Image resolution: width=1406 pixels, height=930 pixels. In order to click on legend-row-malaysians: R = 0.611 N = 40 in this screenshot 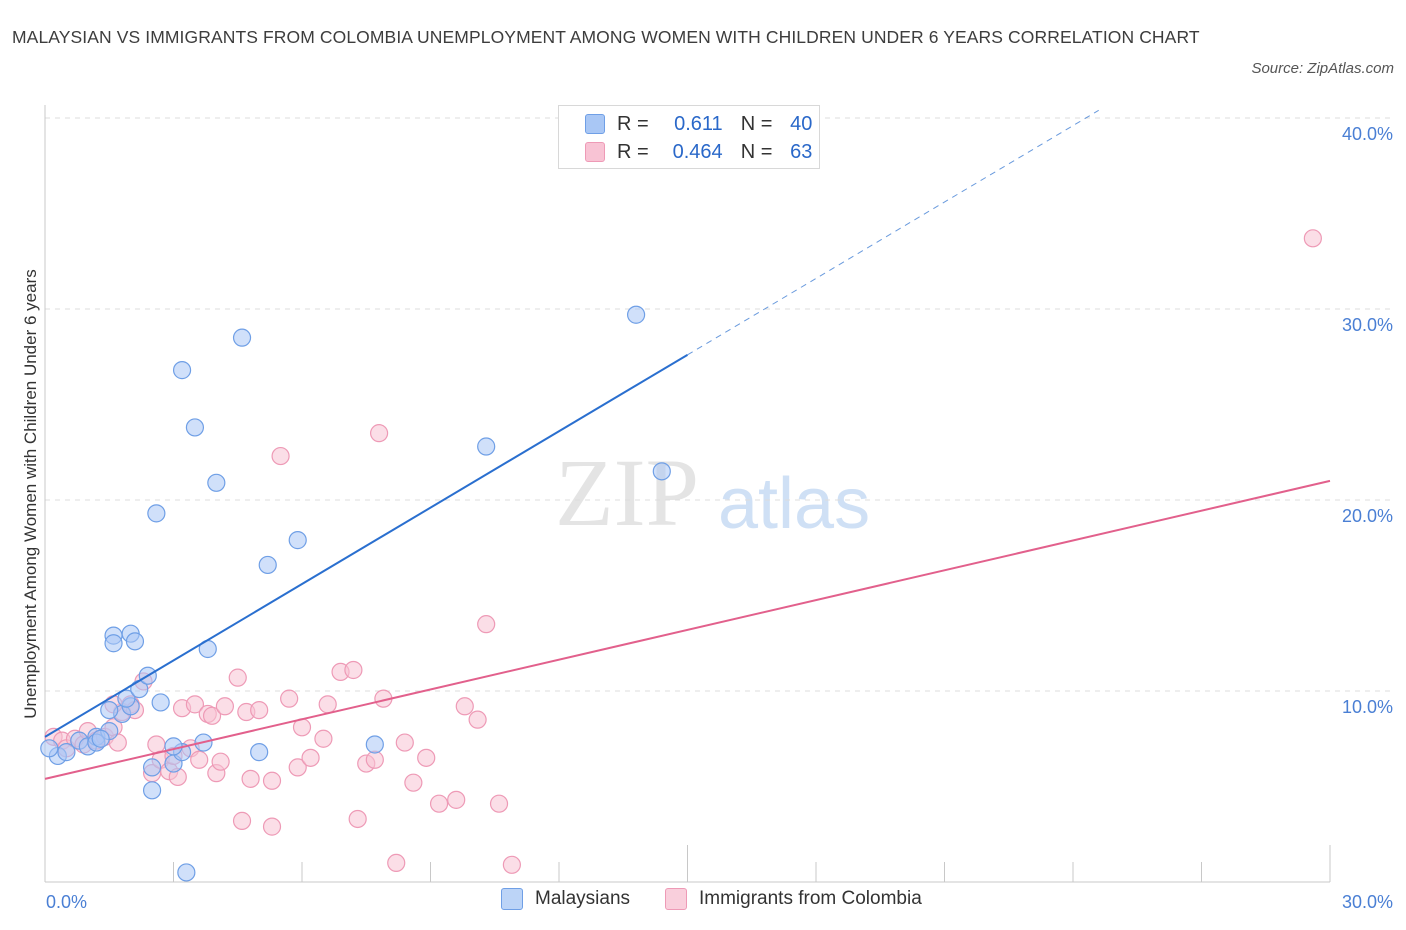, I will do `click(698, 124)`.